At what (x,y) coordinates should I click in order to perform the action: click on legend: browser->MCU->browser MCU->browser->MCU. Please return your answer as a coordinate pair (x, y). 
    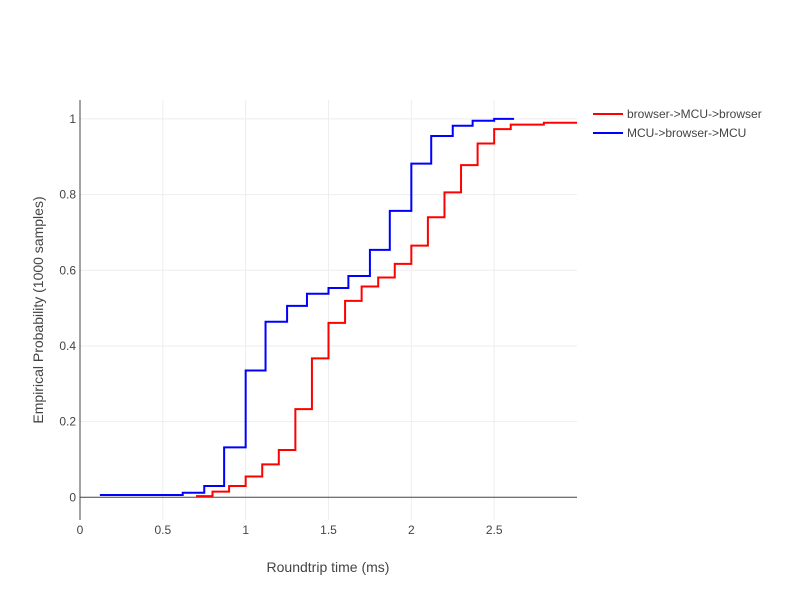
    Looking at the image, I should click on (677, 123).